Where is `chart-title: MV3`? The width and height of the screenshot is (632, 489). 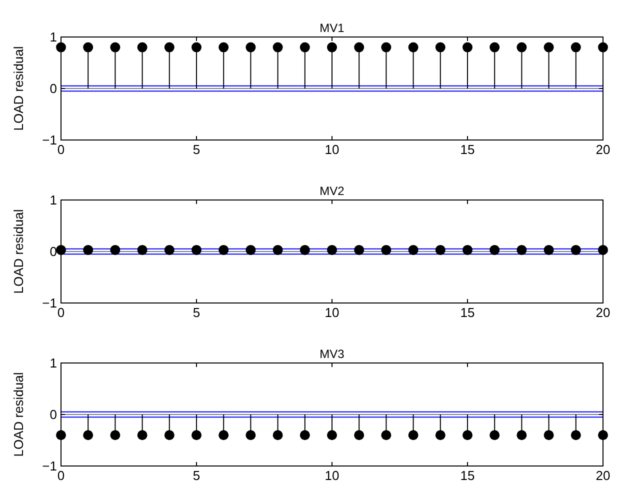 chart-title: MV3 is located at coordinates (332, 354).